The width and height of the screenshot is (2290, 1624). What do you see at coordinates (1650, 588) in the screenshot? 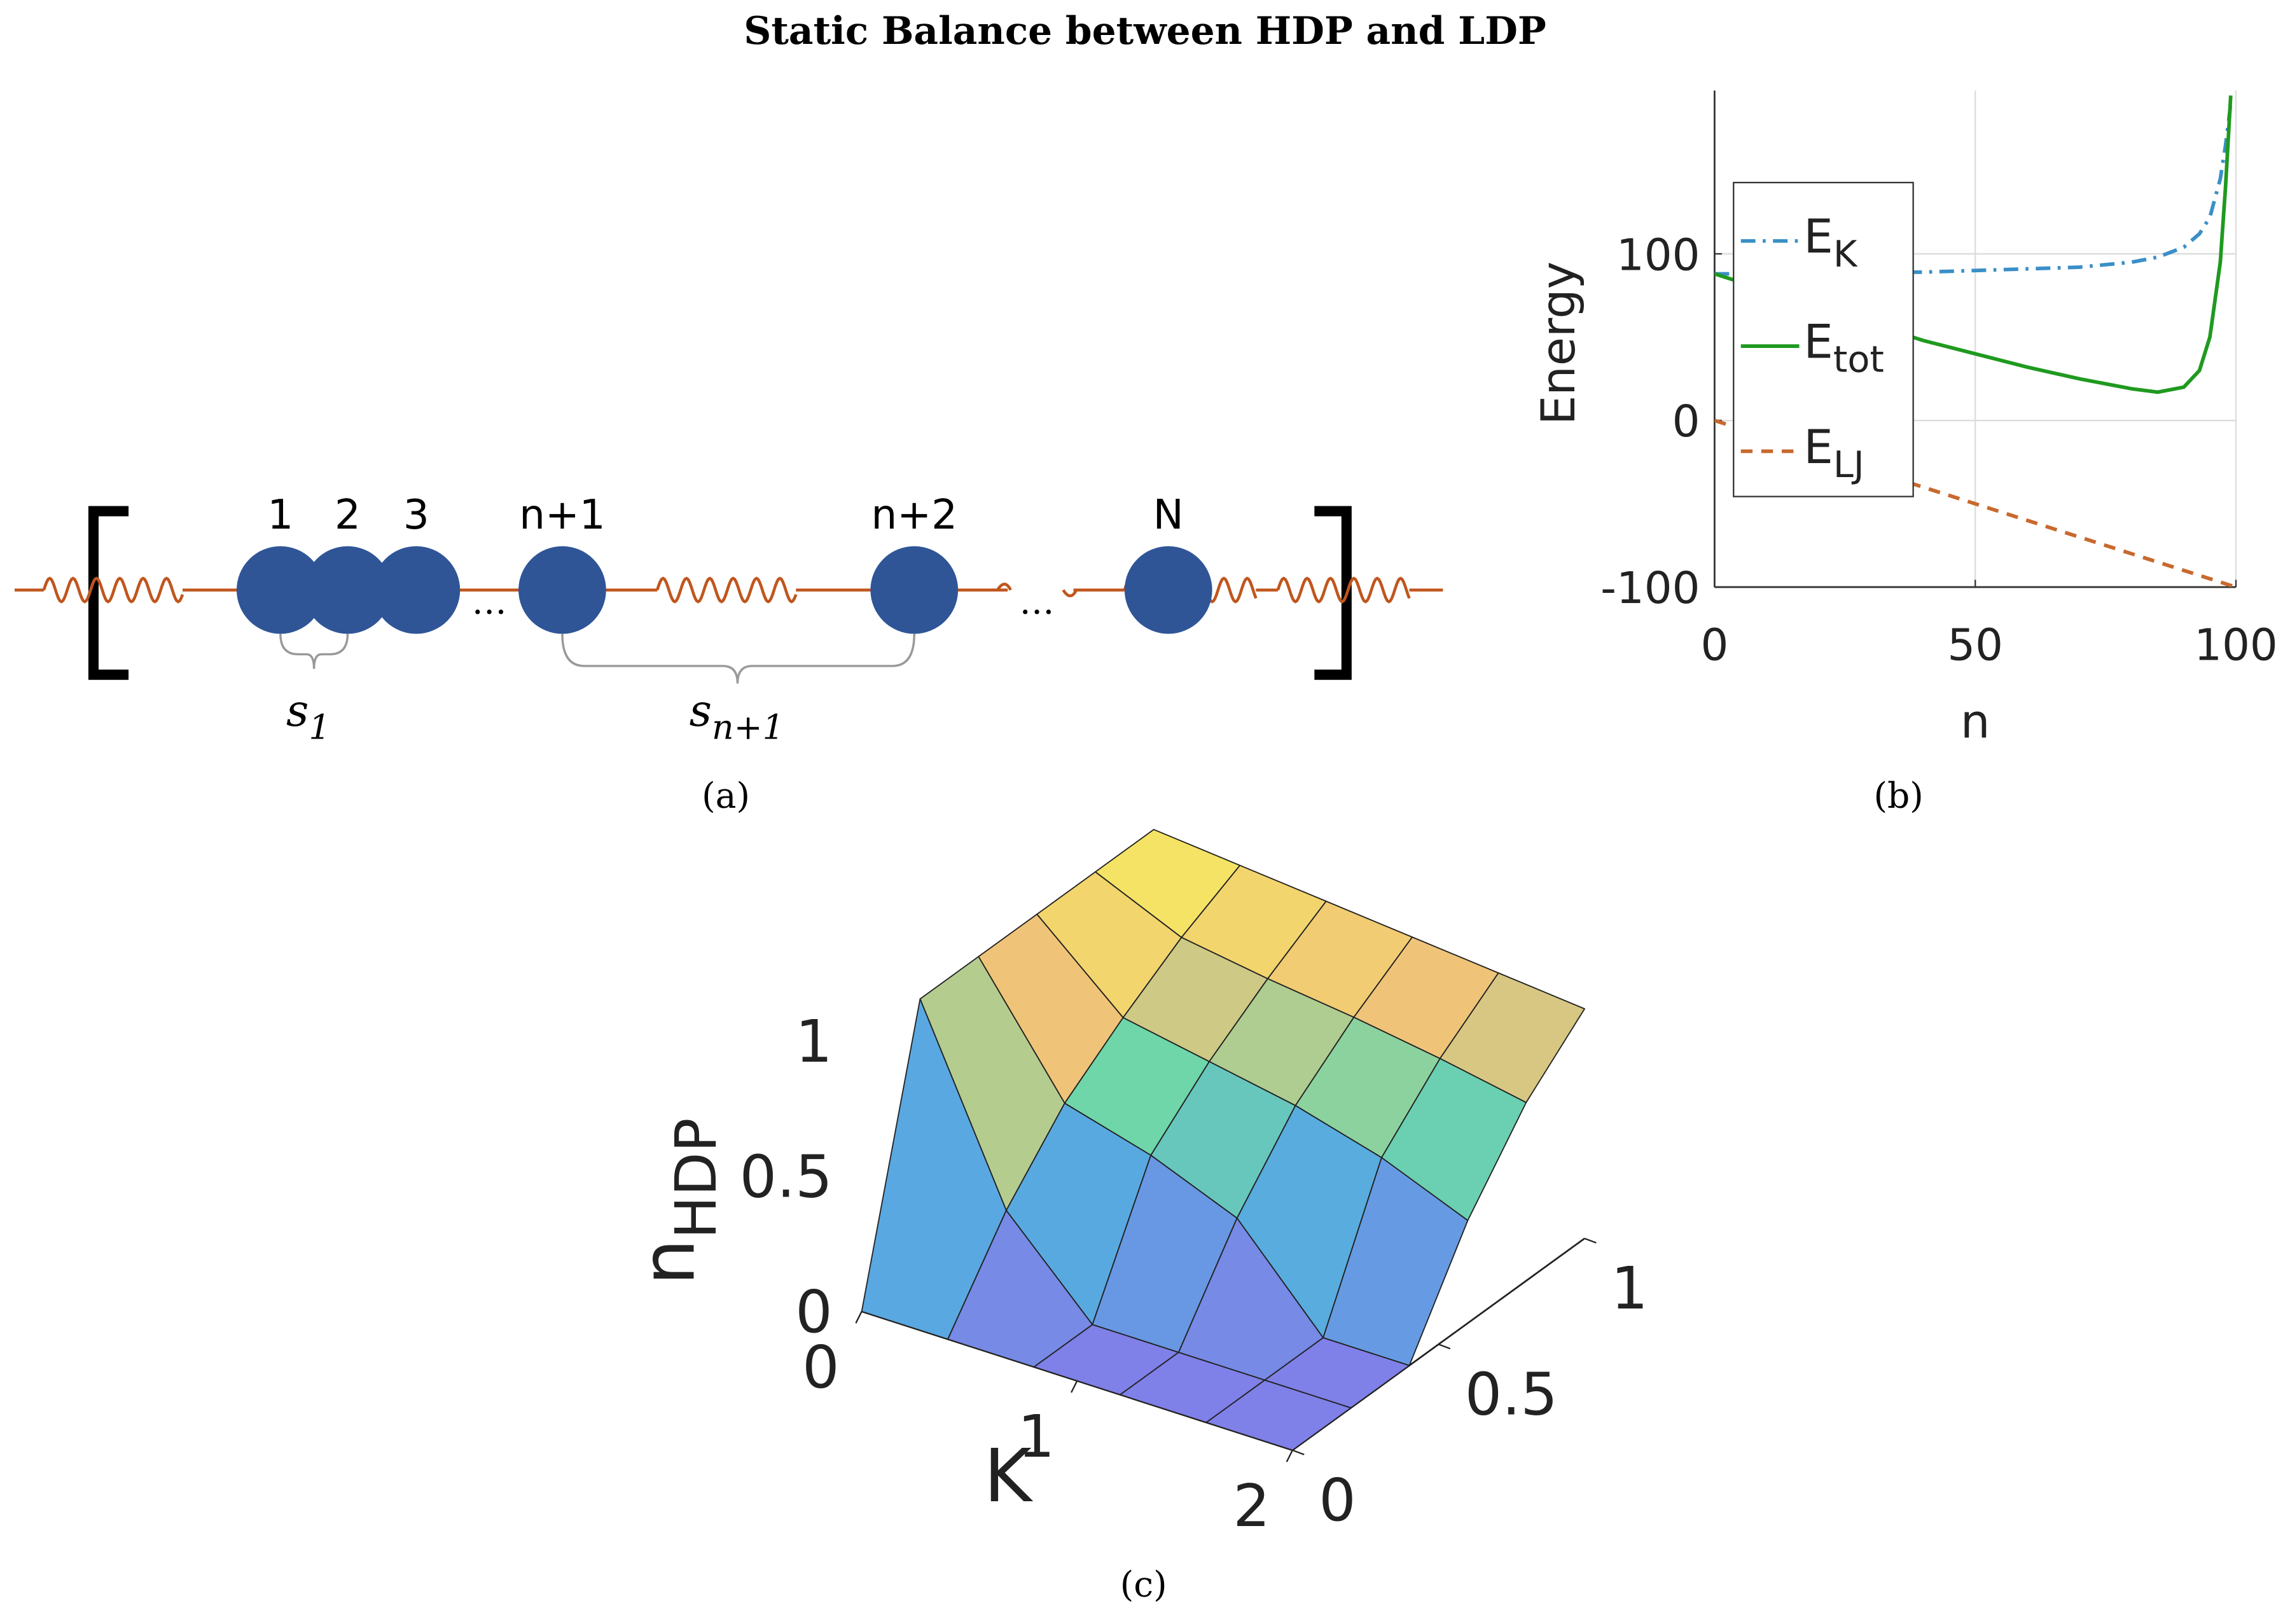
I see `y-tick-label: -100` at bounding box center [1650, 588].